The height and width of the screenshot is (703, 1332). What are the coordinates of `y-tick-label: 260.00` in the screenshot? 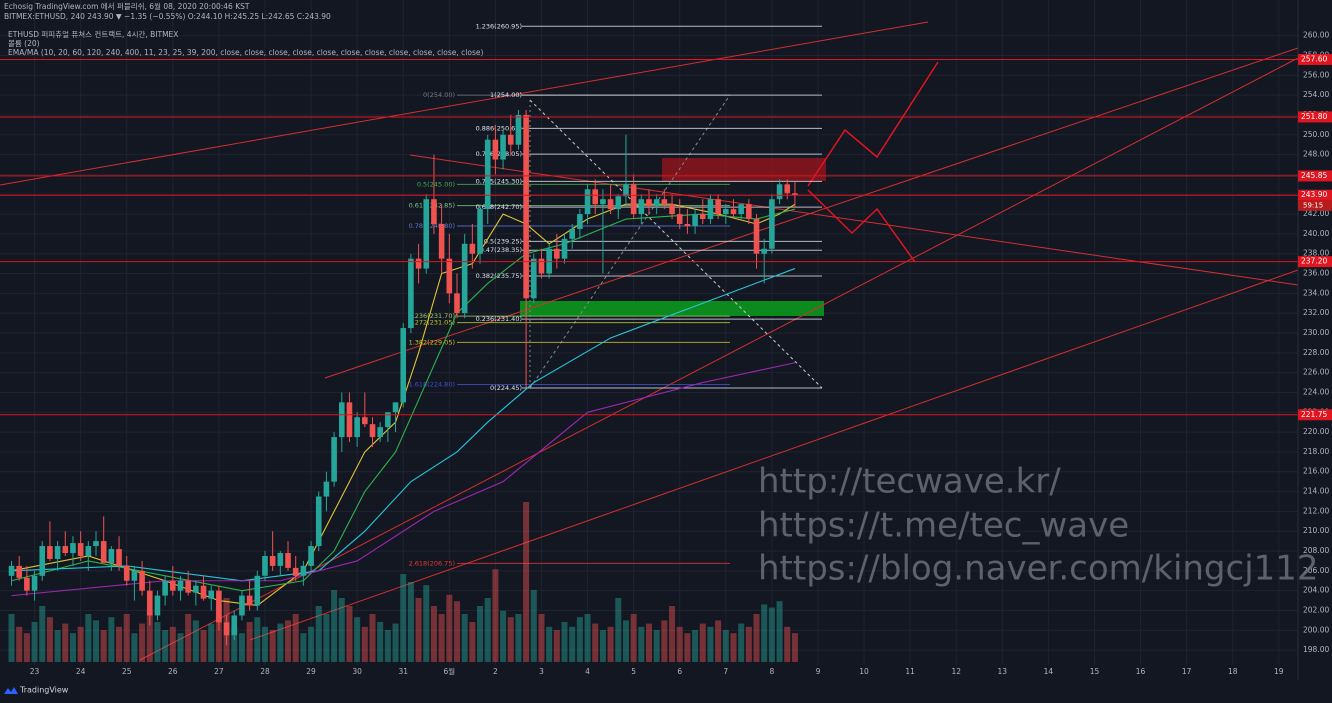 It's located at (1316, 35).